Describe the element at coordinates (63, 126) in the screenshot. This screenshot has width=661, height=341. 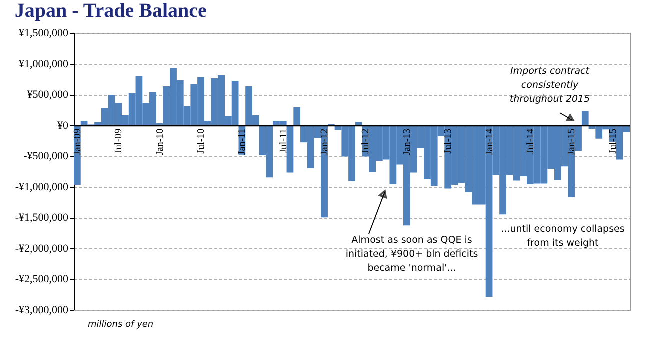
I see `y-tick-label: ¥0` at that location.